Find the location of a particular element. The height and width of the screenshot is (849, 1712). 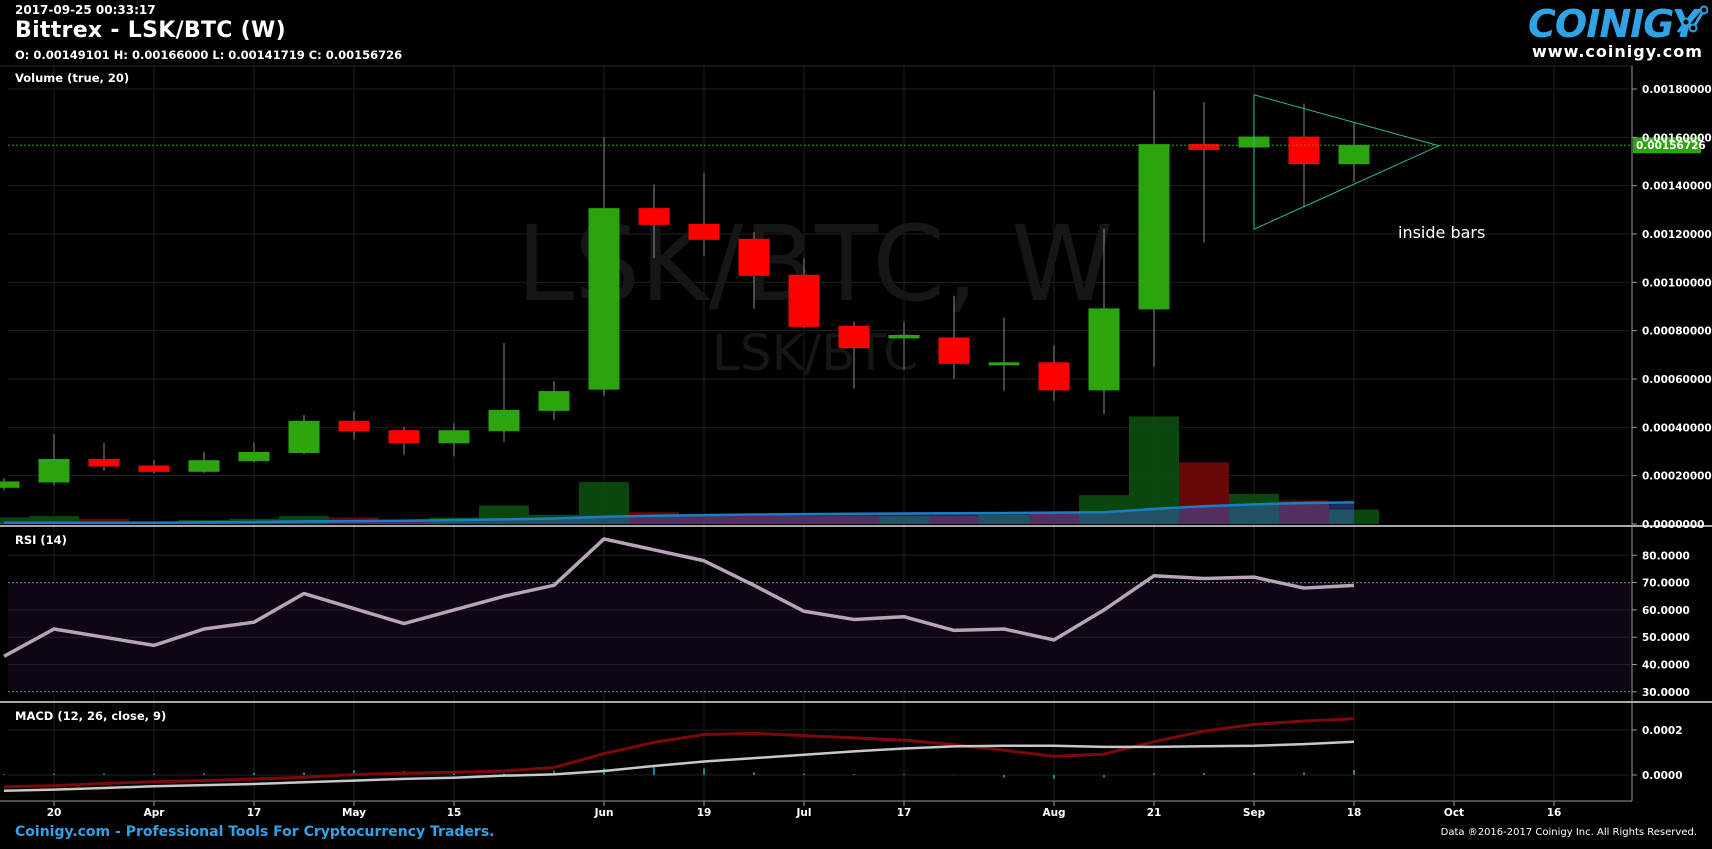

time-axis-label: Jun is located at coordinates (604, 813).